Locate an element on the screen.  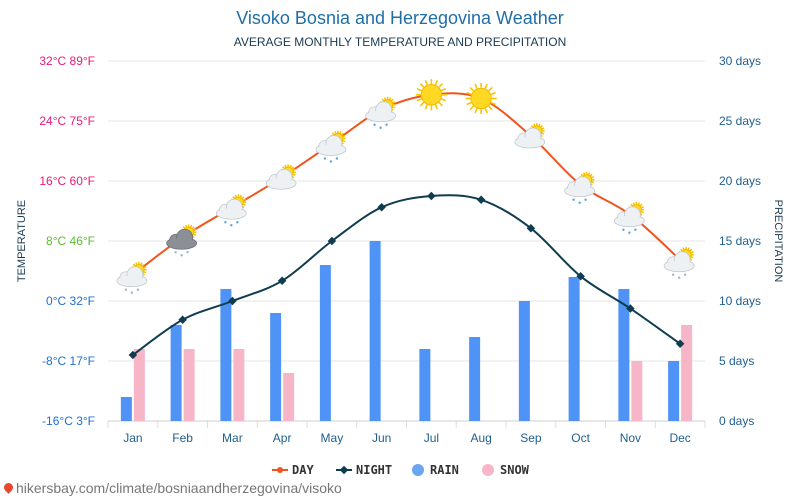
x-tick-label: May is located at coordinates (332, 438).